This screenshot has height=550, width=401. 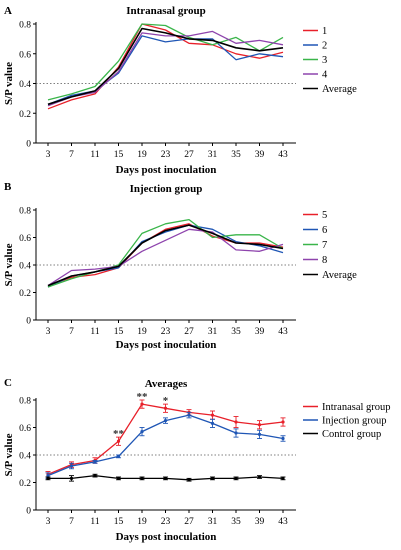 What do you see at coordinates (48, 522) in the screenshot?
I see `panel-c-x-tick-label: 3` at bounding box center [48, 522].